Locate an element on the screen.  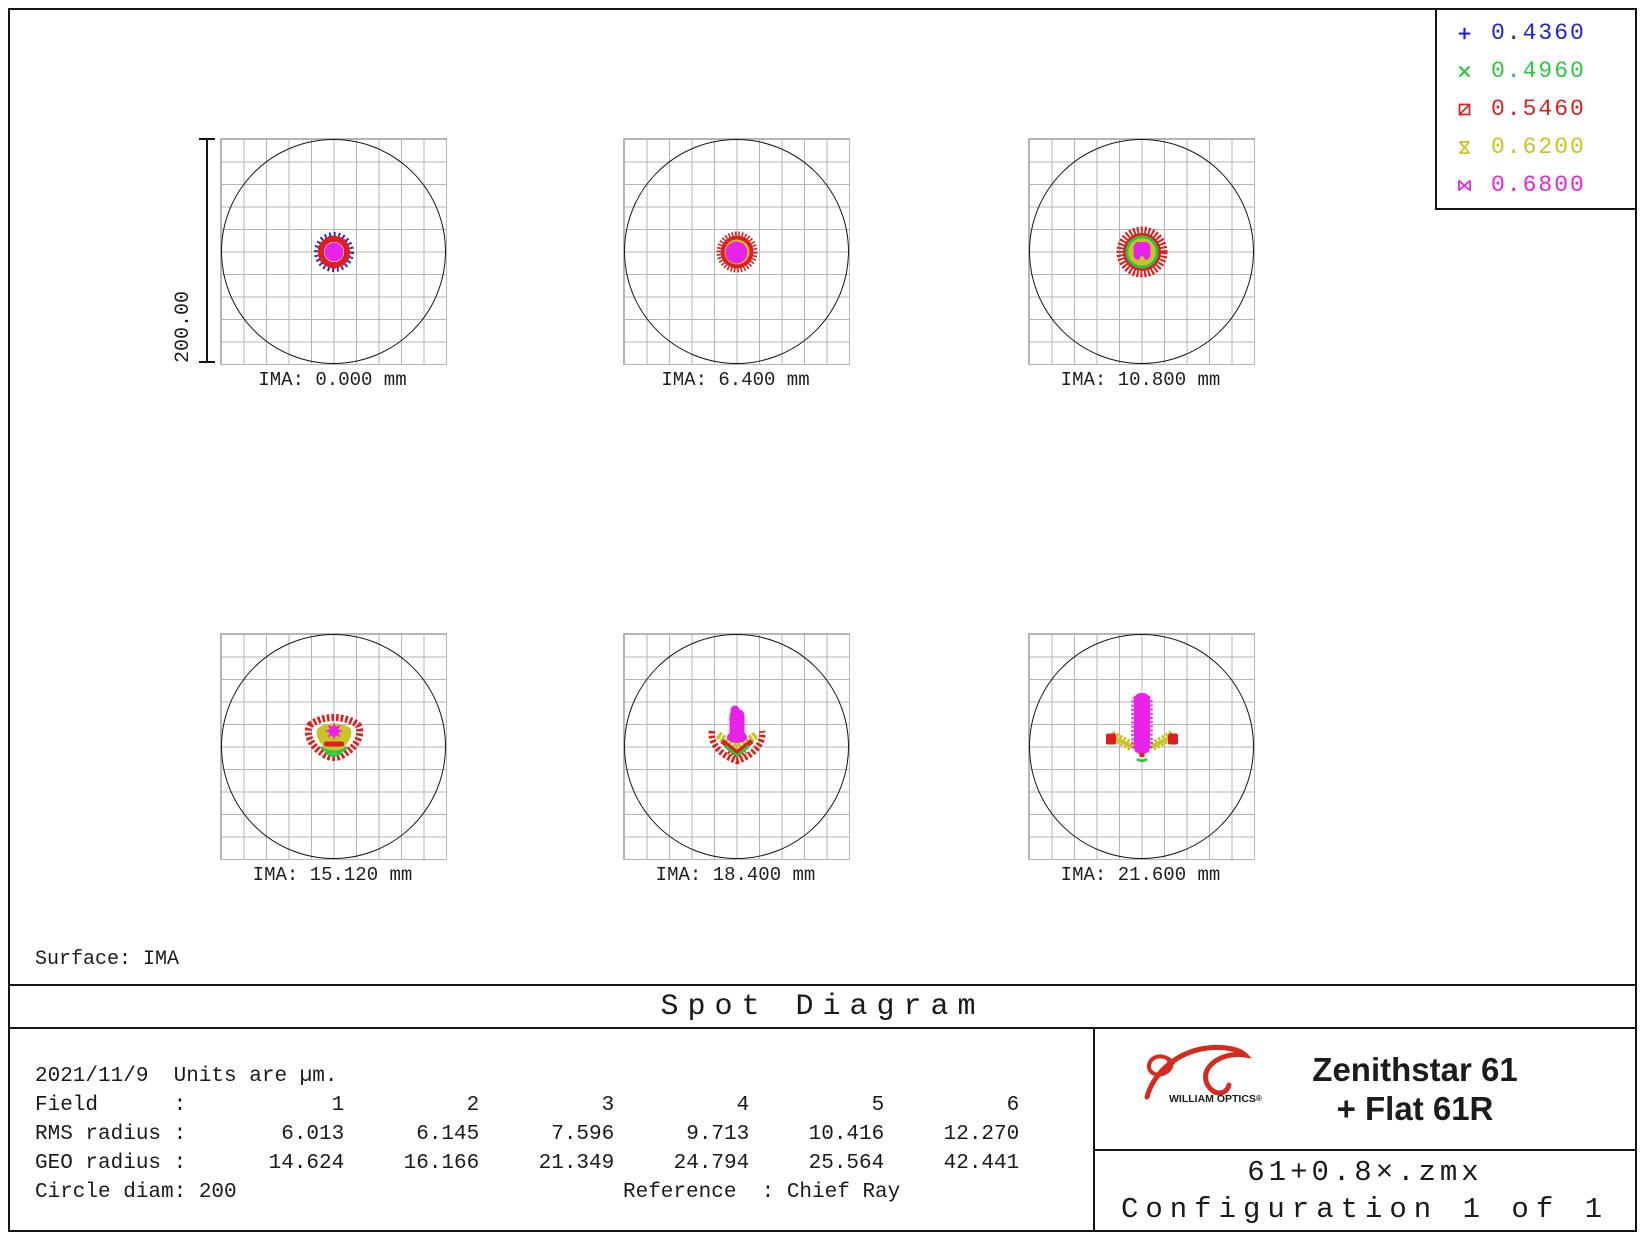
ima-label: IMA: 18.400 mm is located at coordinates (735, 875).